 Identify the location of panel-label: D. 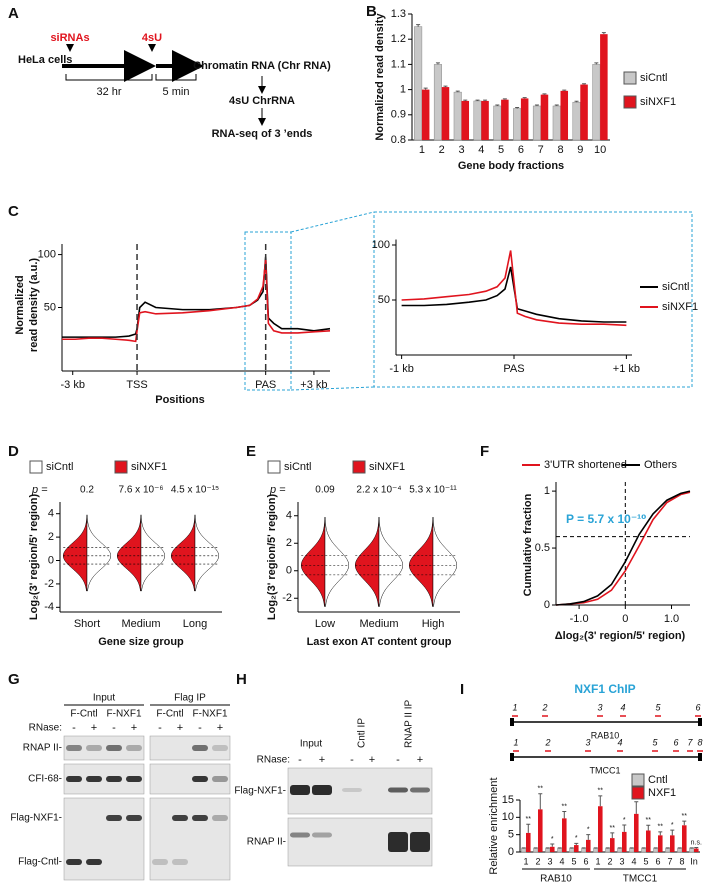
(13, 451).